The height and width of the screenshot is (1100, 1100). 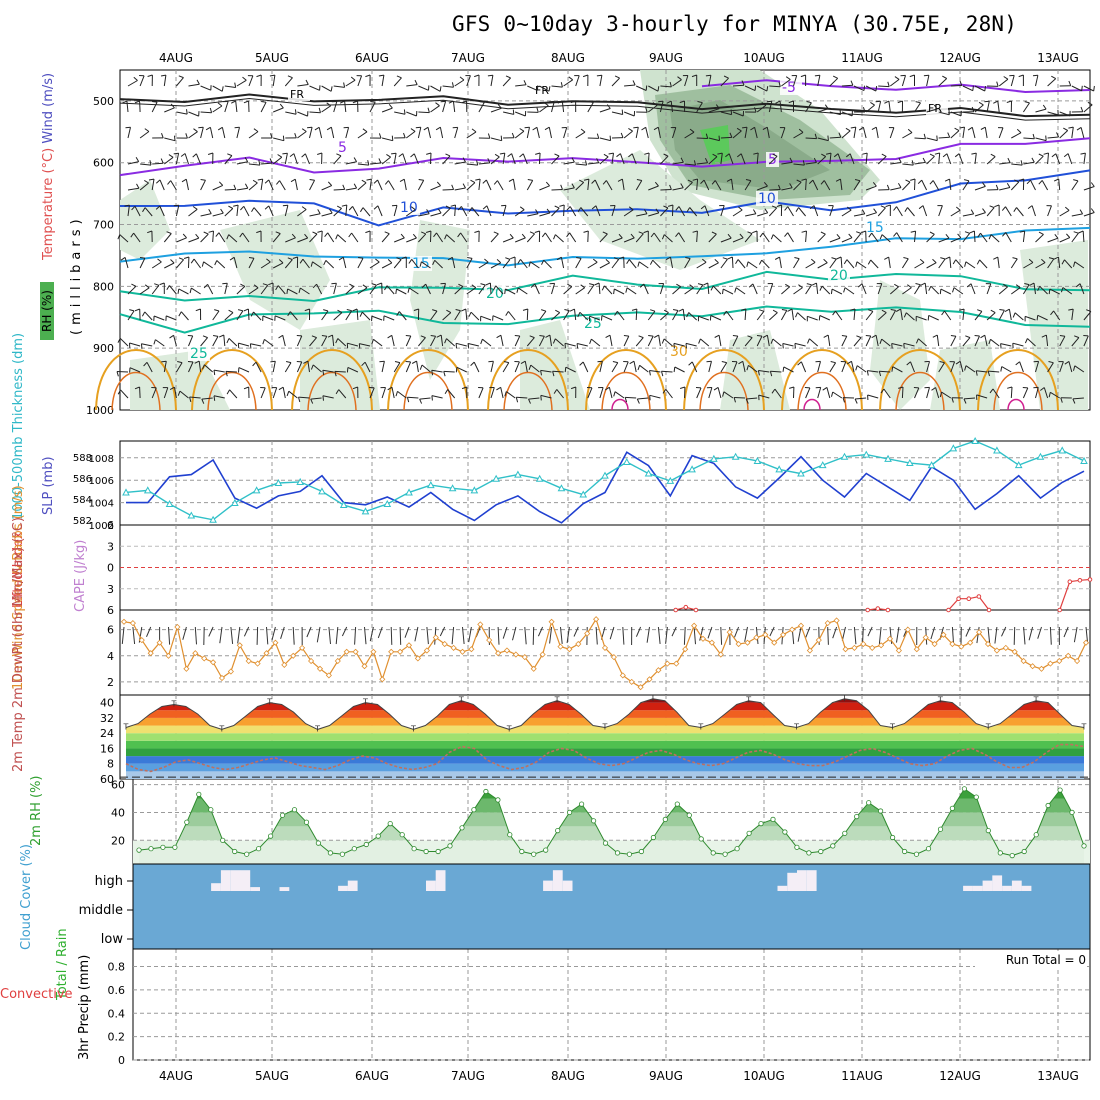 What do you see at coordinates (822, 380) in the screenshot?
I see `isotherm-30-arc` at bounding box center [822, 380].